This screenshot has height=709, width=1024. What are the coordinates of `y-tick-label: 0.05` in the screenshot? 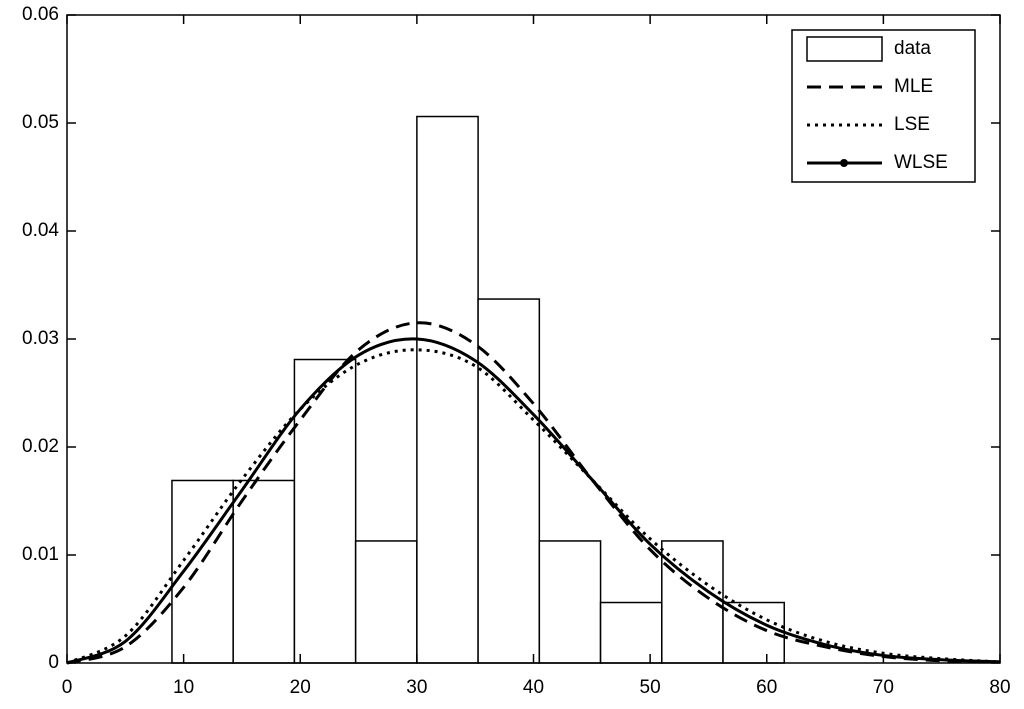 It's located at (40, 122).